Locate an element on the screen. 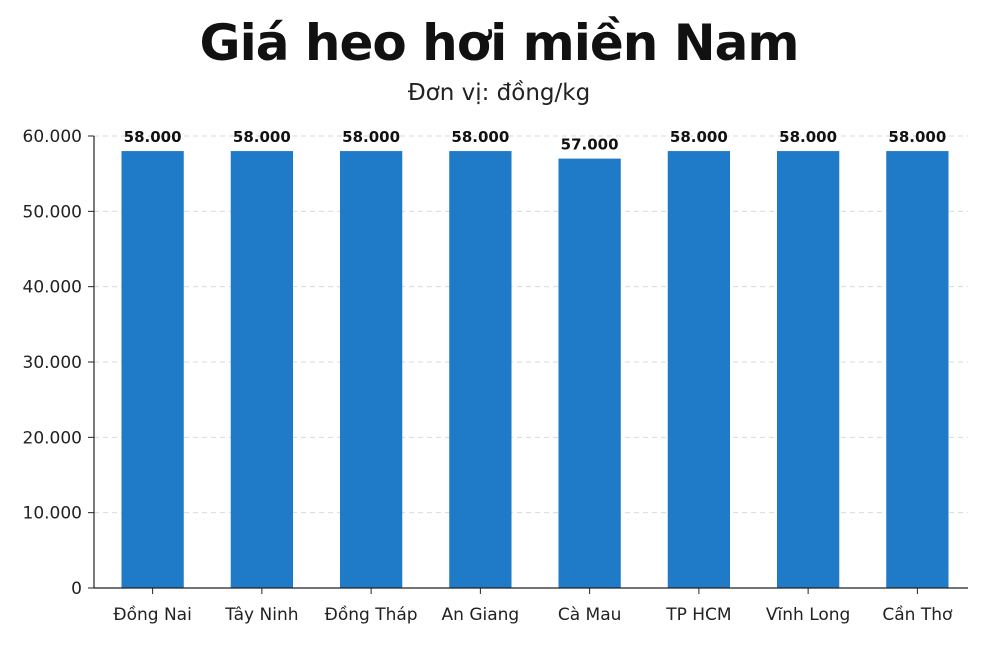 The image size is (998, 665). y-tick-label: 0 is located at coordinates (76, 589).